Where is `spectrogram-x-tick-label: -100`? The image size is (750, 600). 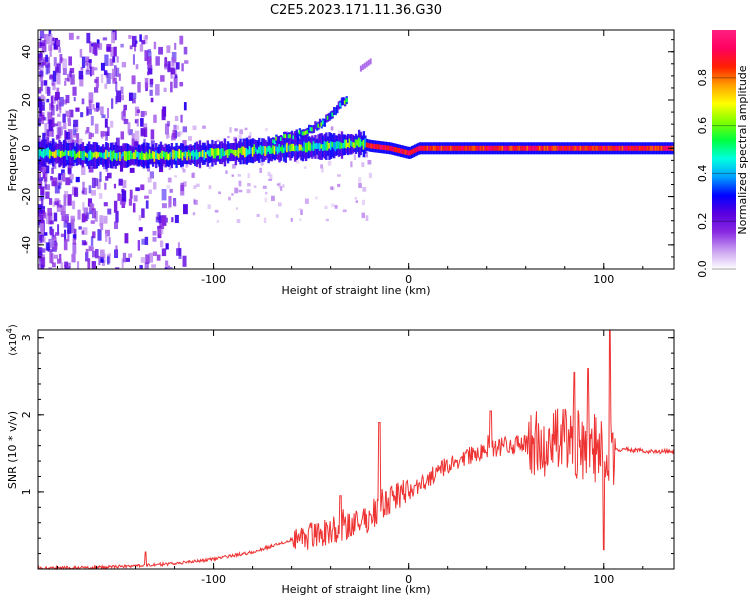
spectrogram-x-tick-label: -100 is located at coordinates (213, 279).